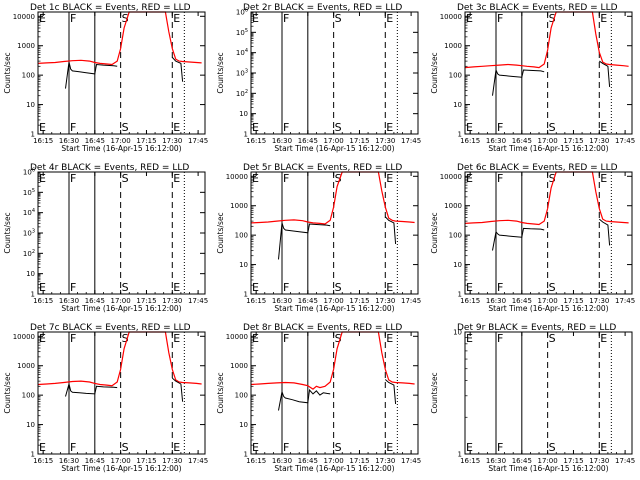 This screenshot has width=640, height=480. I want to click on events-series-line, so click(304, 241).